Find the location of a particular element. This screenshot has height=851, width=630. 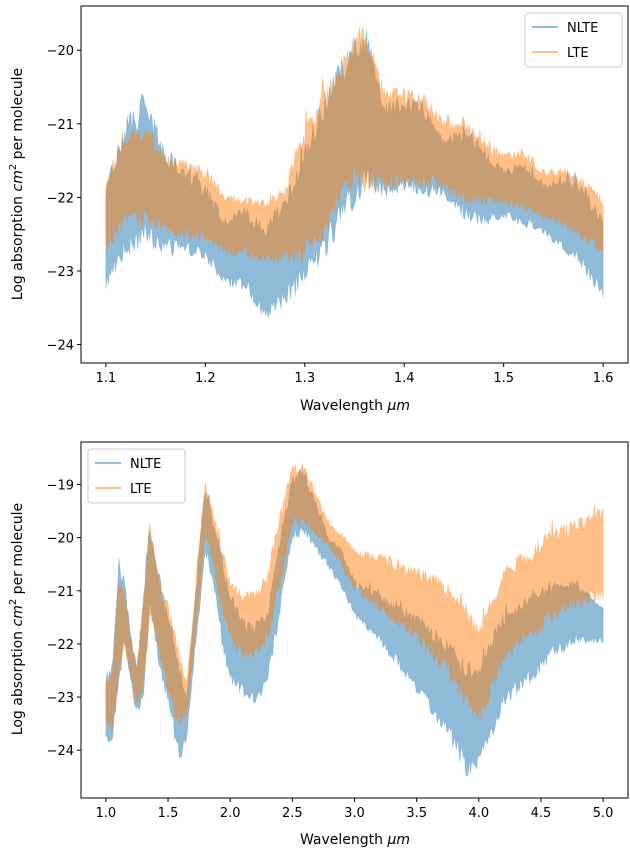

bottom-x-tick-label: 4.5 is located at coordinates (541, 813).